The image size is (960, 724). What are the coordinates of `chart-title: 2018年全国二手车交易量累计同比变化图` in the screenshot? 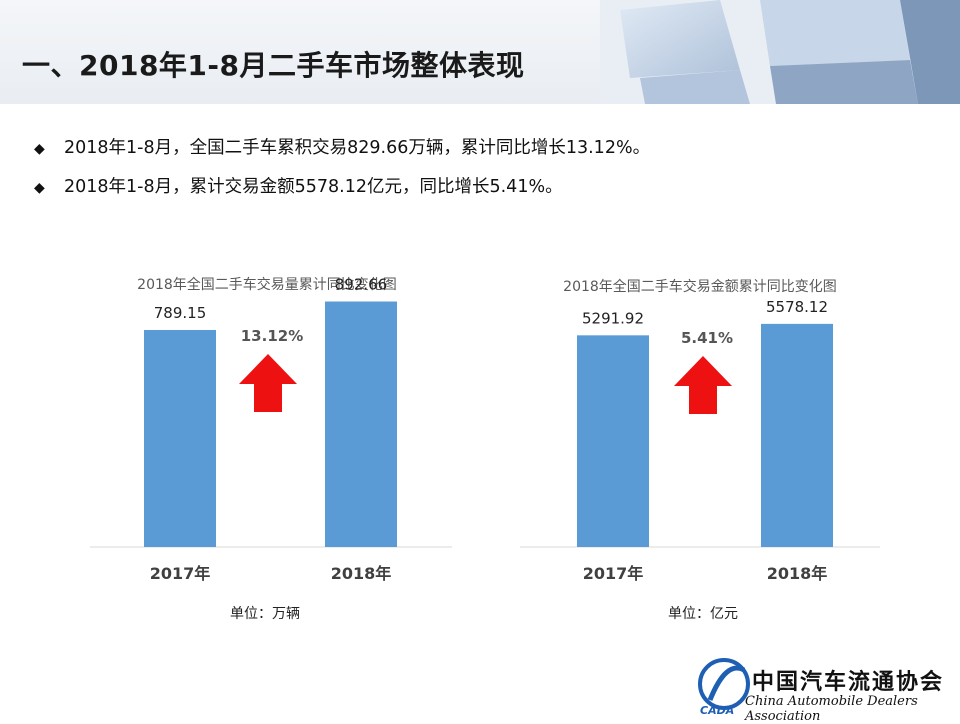 It's located at (267, 284).